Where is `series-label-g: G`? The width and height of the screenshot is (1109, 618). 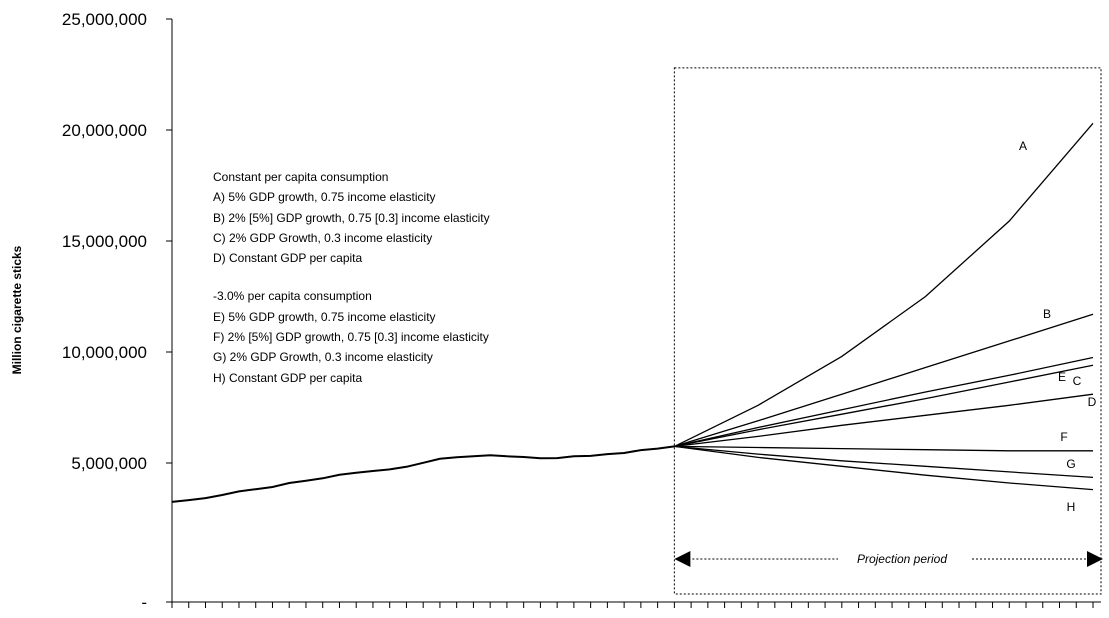
series-label-g: G is located at coordinates (1070, 464).